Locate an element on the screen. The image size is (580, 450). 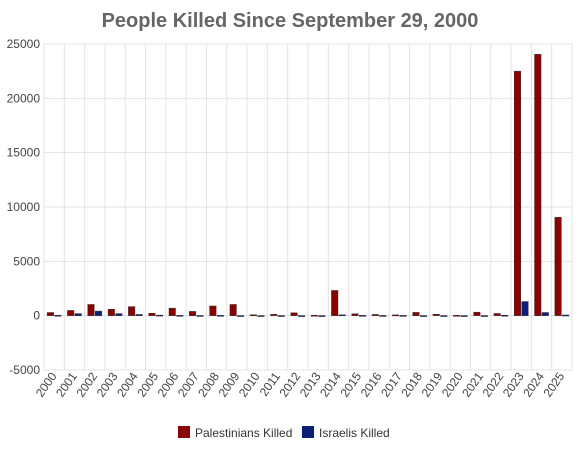
bar-israelis-2003 is located at coordinates (119, 314).